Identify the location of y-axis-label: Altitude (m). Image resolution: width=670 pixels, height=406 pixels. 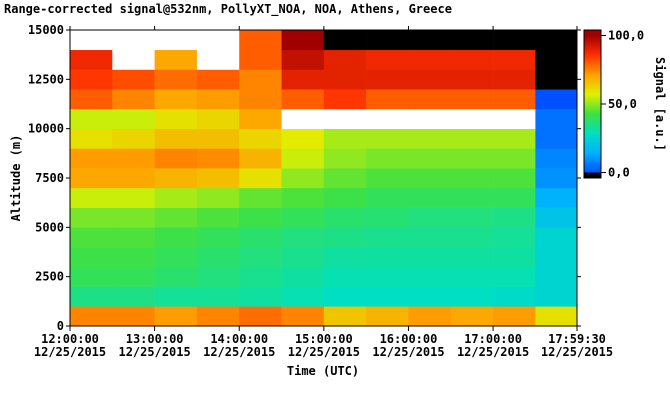
(16, 178).